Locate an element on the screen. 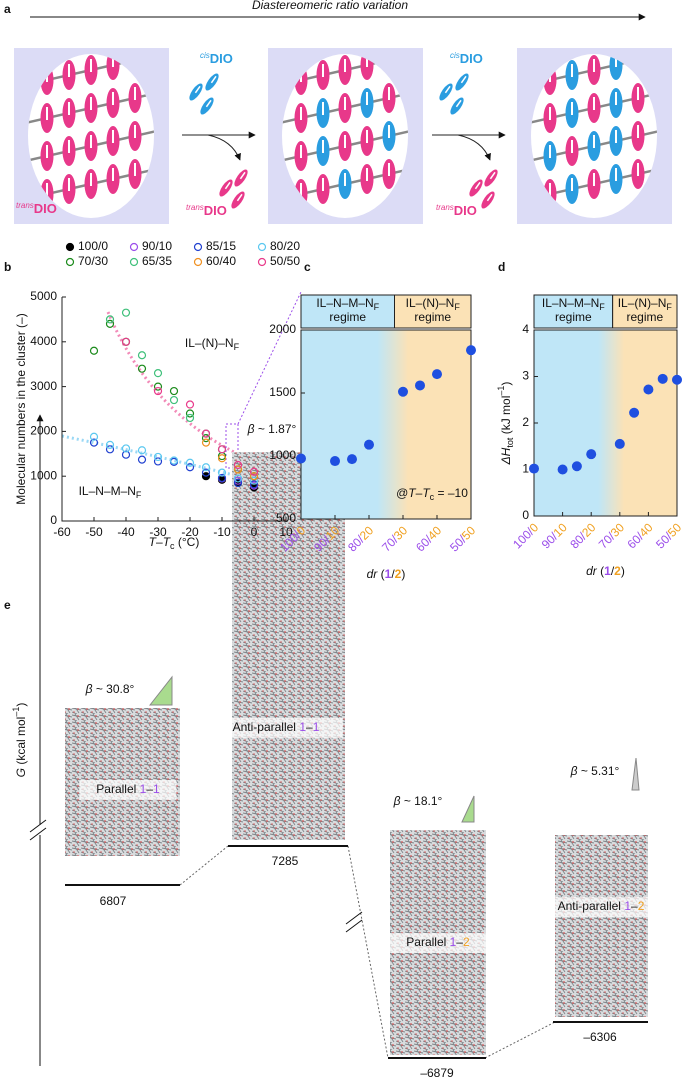 Image resolution: width=685 pixels, height=1077 pixels. tilt-wedge is located at coordinates (635, 774).